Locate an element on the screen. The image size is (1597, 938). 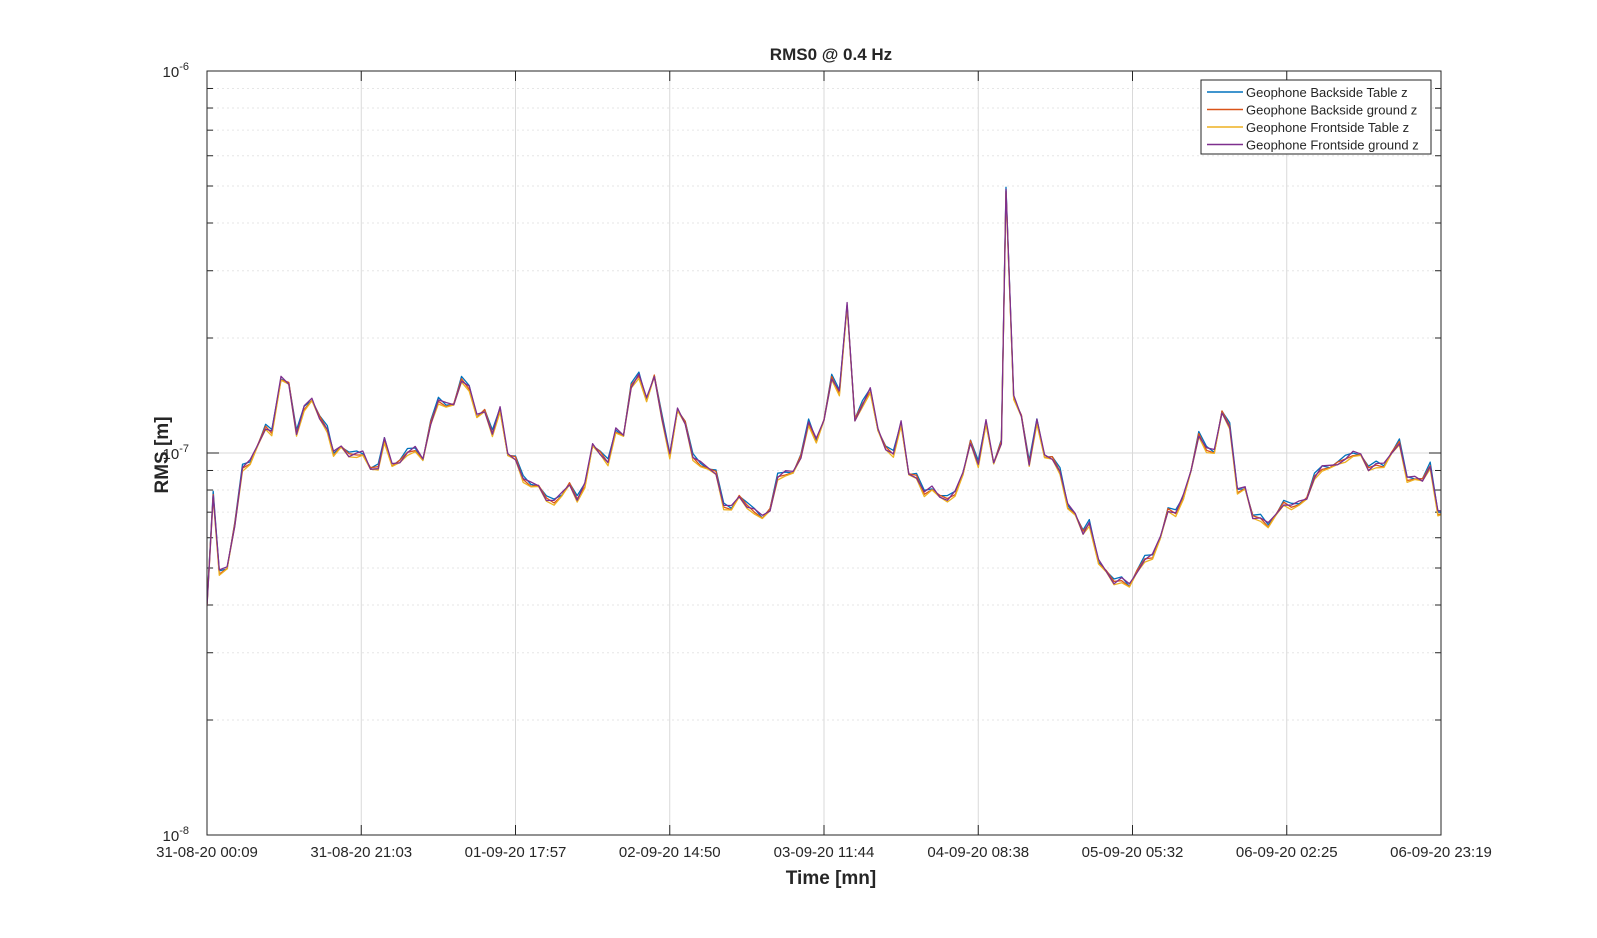
legend-entry-label: Geophone Backside ground z is located at coordinates (1331, 110).